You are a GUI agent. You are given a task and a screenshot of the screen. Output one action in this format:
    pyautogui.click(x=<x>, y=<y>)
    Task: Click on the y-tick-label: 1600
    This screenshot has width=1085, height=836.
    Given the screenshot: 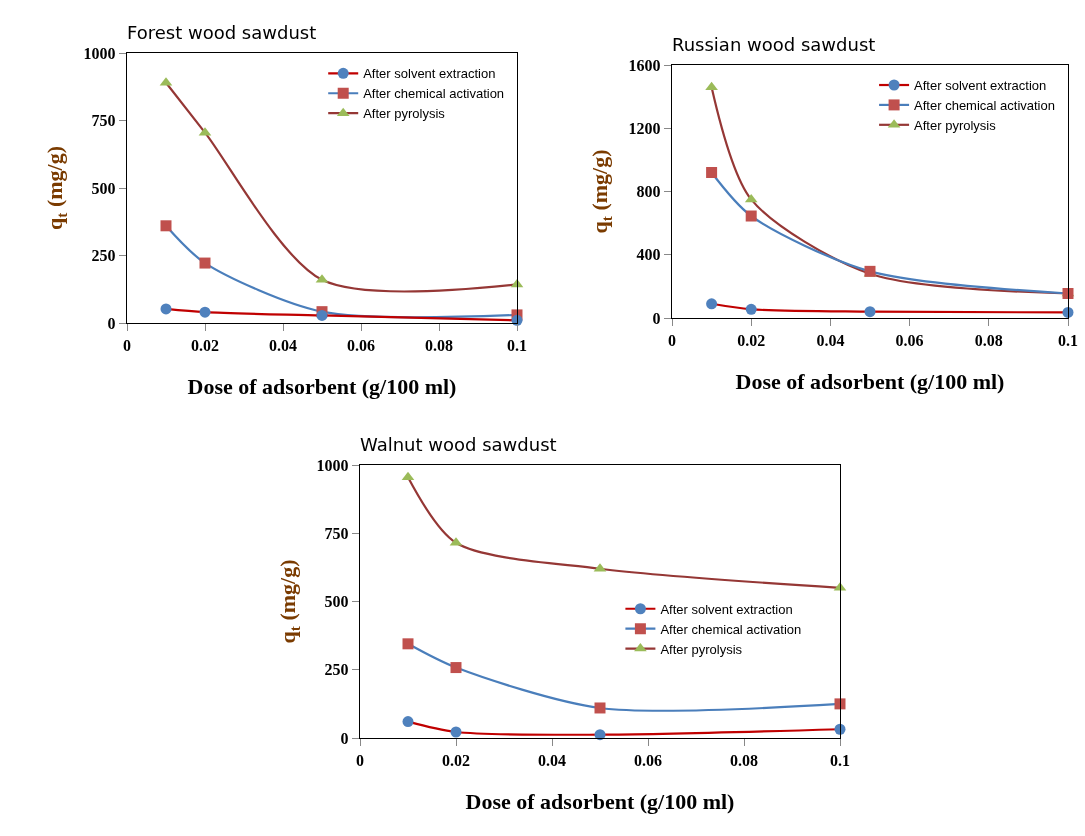 What is the action you would take?
    pyautogui.click(x=644, y=65)
    